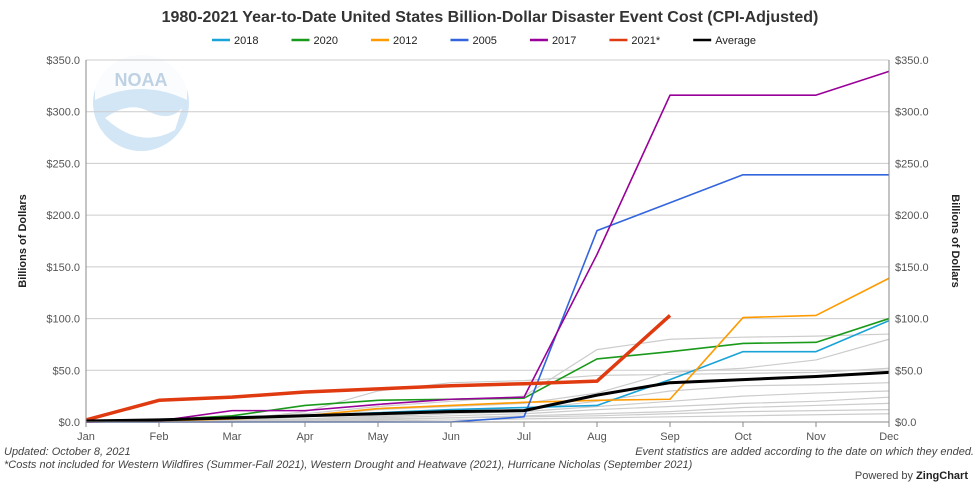 The image size is (980, 494). Describe the element at coordinates (912, 61) in the screenshot. I see `y-tick-label-right: $350.0` at that location.